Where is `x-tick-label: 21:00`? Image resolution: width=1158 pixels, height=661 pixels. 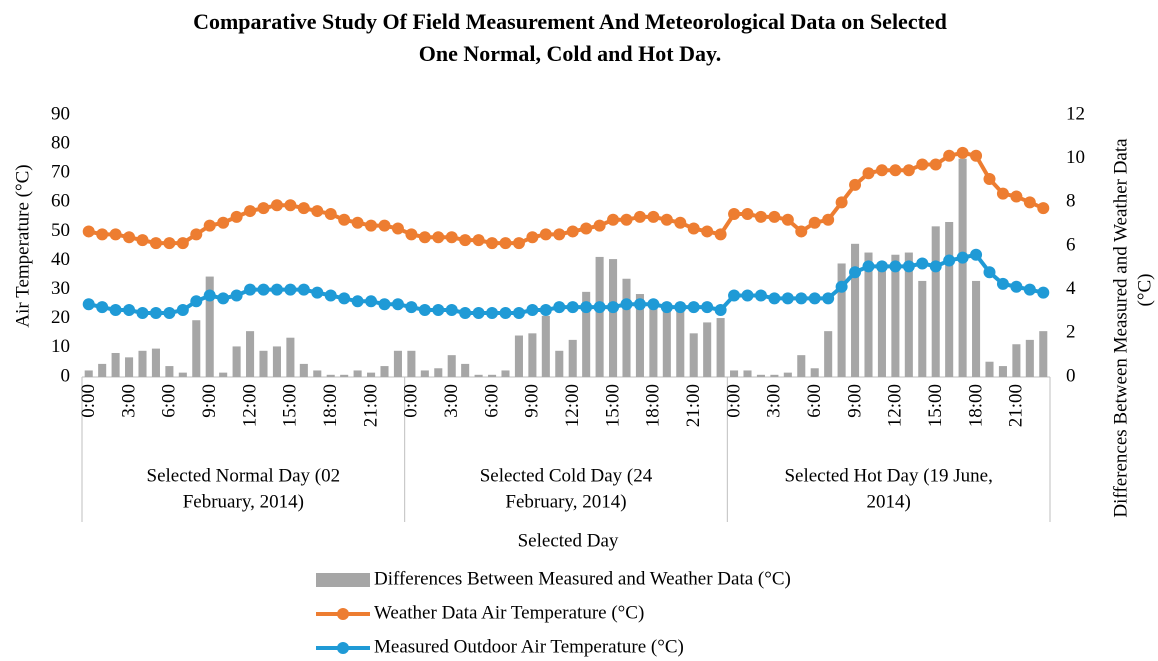 x-tick-label: 21:00 is located at coordinates (693, 405).